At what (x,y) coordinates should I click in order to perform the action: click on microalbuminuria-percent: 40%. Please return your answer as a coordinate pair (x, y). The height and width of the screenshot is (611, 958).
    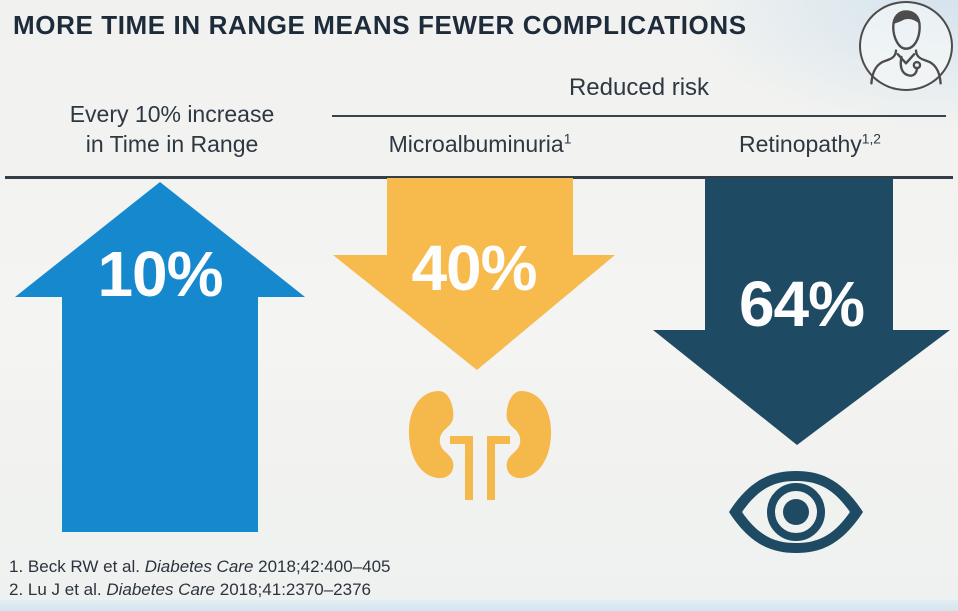
    Looking at the image, I should click on (474, 268).